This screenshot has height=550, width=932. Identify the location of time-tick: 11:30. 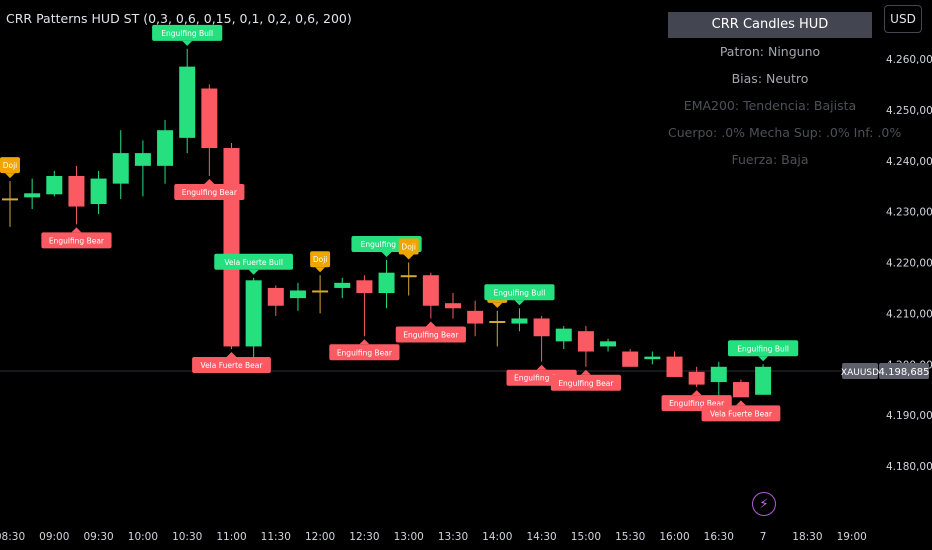
(276, 537).